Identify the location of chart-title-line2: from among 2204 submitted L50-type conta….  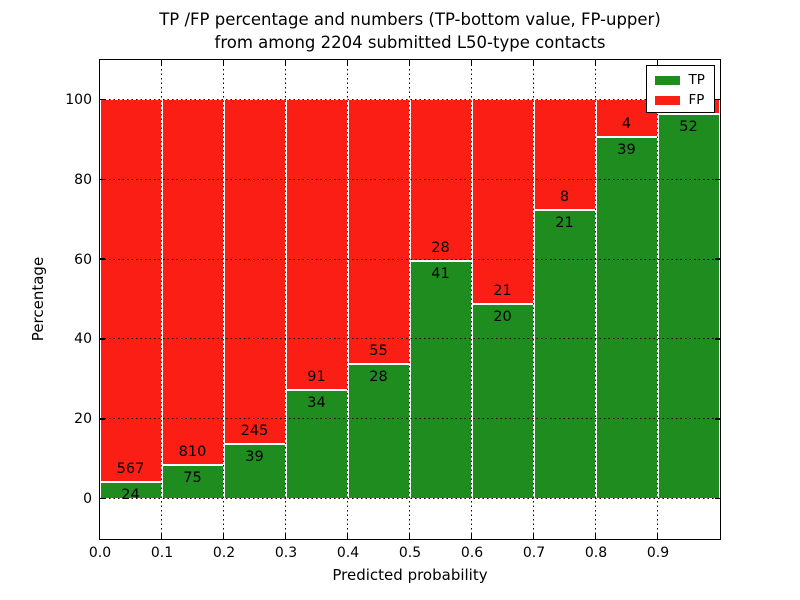
(410, 42).